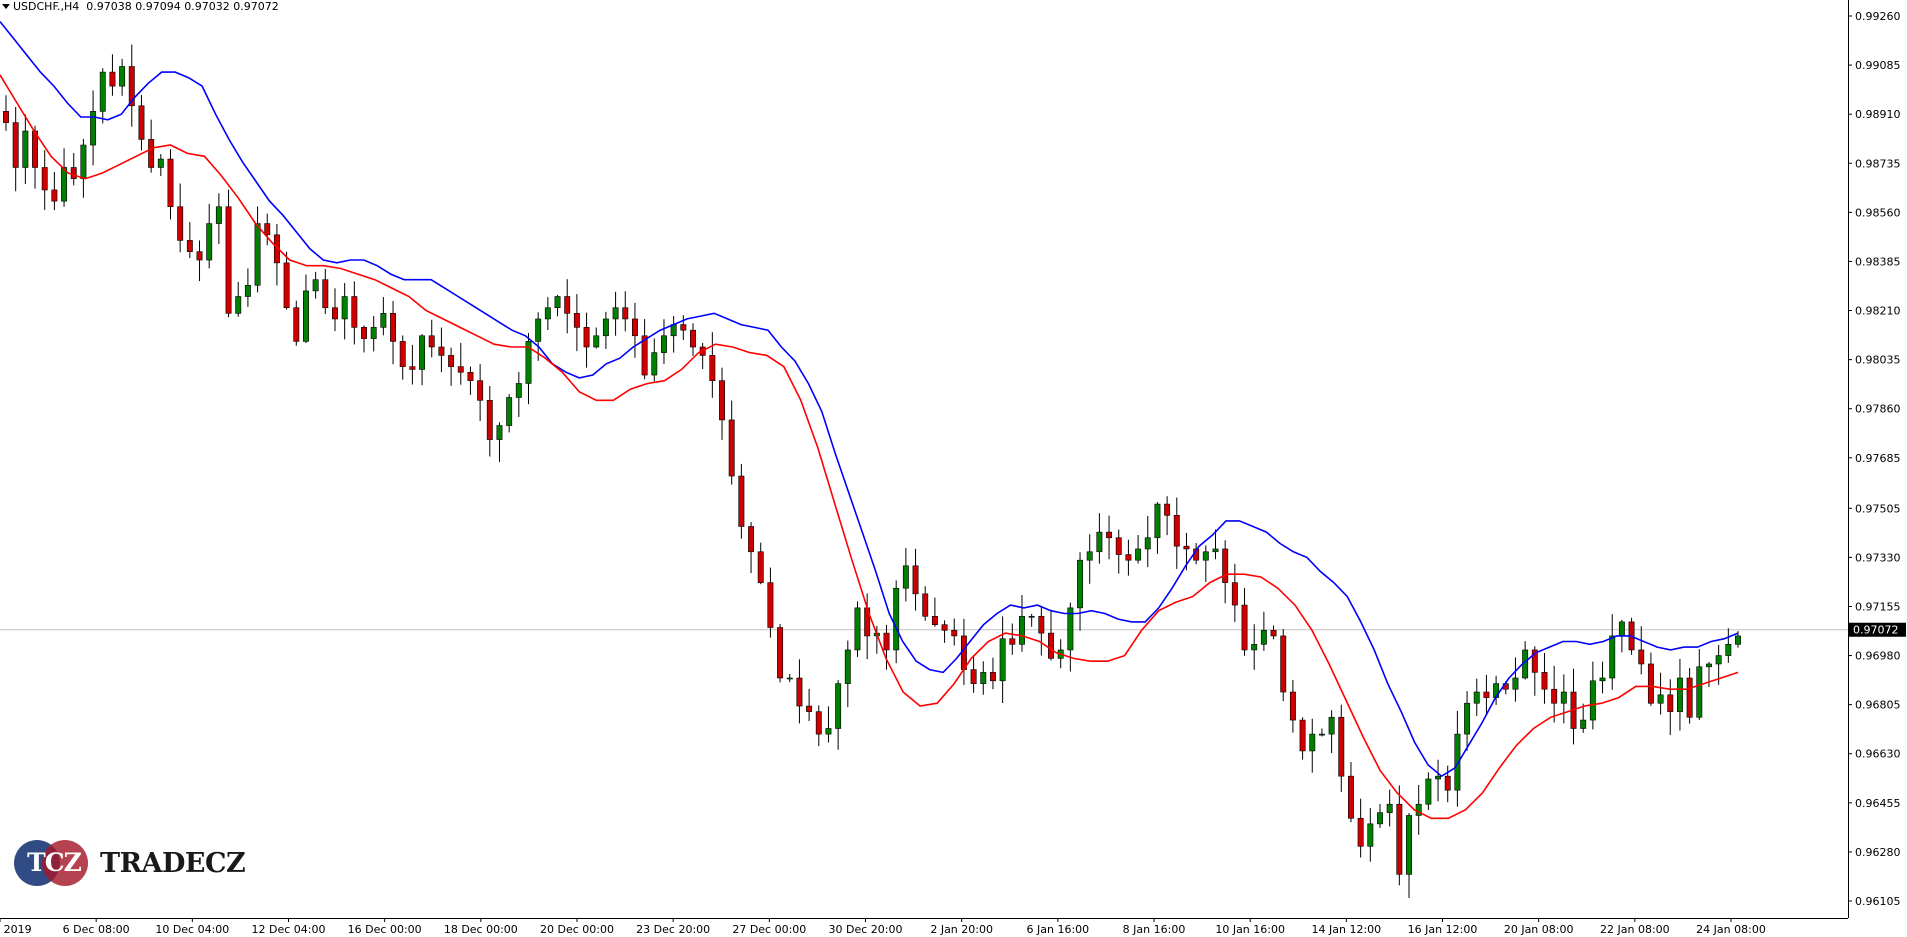 This screenshot has width=1907, height=937. What do you see at coordinates (1635, 929) in the screenshot?
I see `time-tick-label: 22 Jan 08:00` at bounding box center [1635, 929].